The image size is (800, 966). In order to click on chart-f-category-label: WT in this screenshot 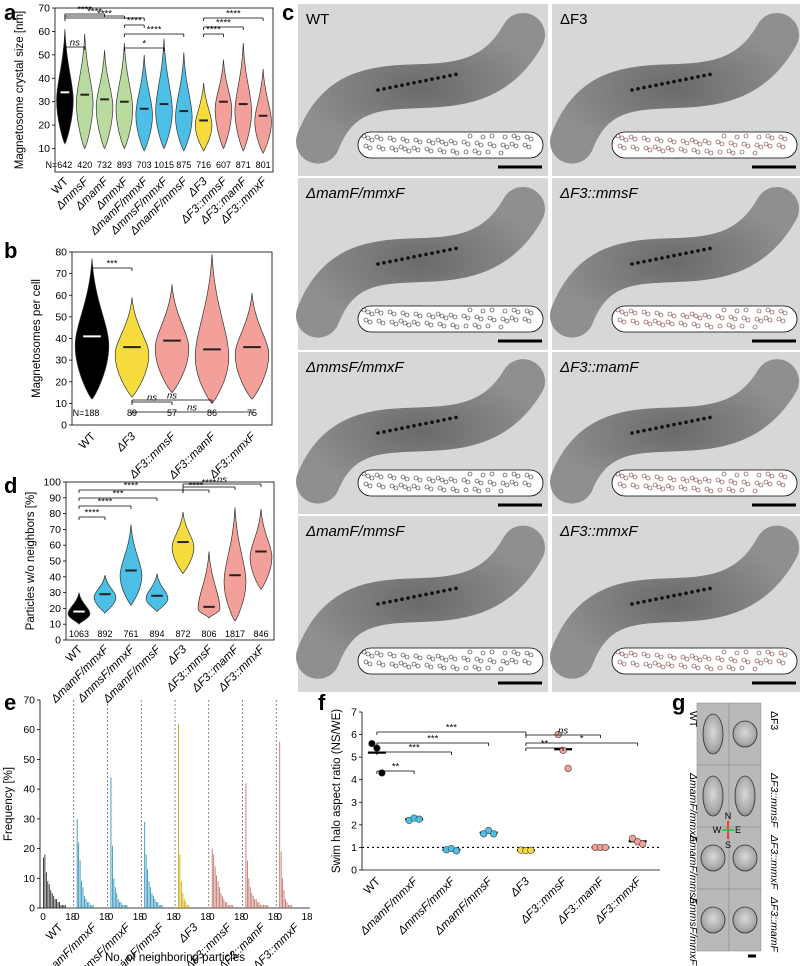, I will do `click(372, 886)`.